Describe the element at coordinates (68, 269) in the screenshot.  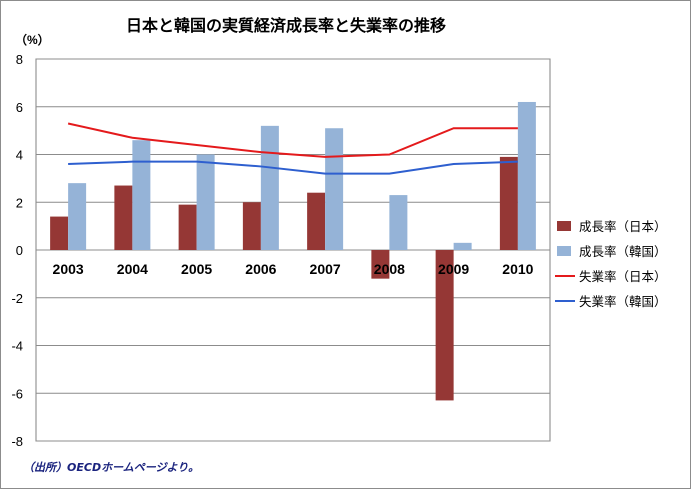
I see `x-category-label: 2003` at that location.